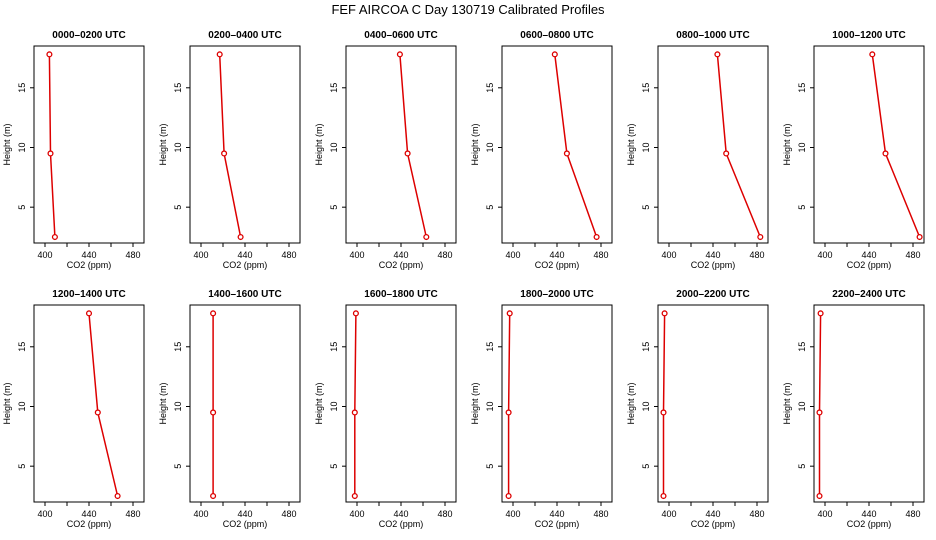  Describe the element at coordinates (868, 294) in the screenshot. I see `panel-title: 2200–2400 UTC` at that location.